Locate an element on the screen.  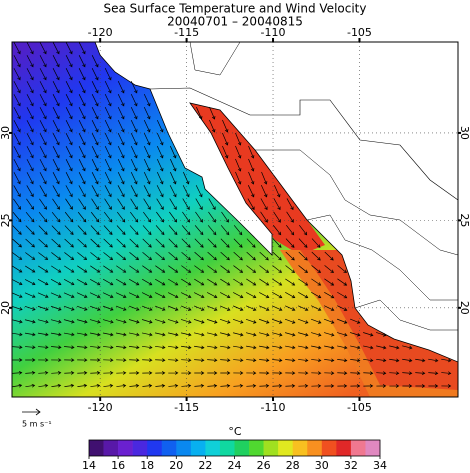
wind-scale-arrow is located at coordinates (31, 412).